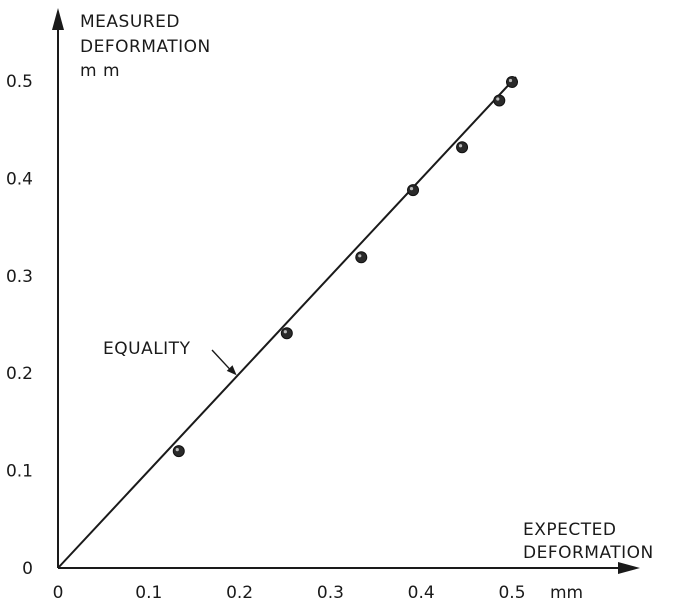 The image size is (684, 610). I want to click on x-tick-labels: 0 0.1 0.2 0.3 0.4 0.5, so click(289, 593).